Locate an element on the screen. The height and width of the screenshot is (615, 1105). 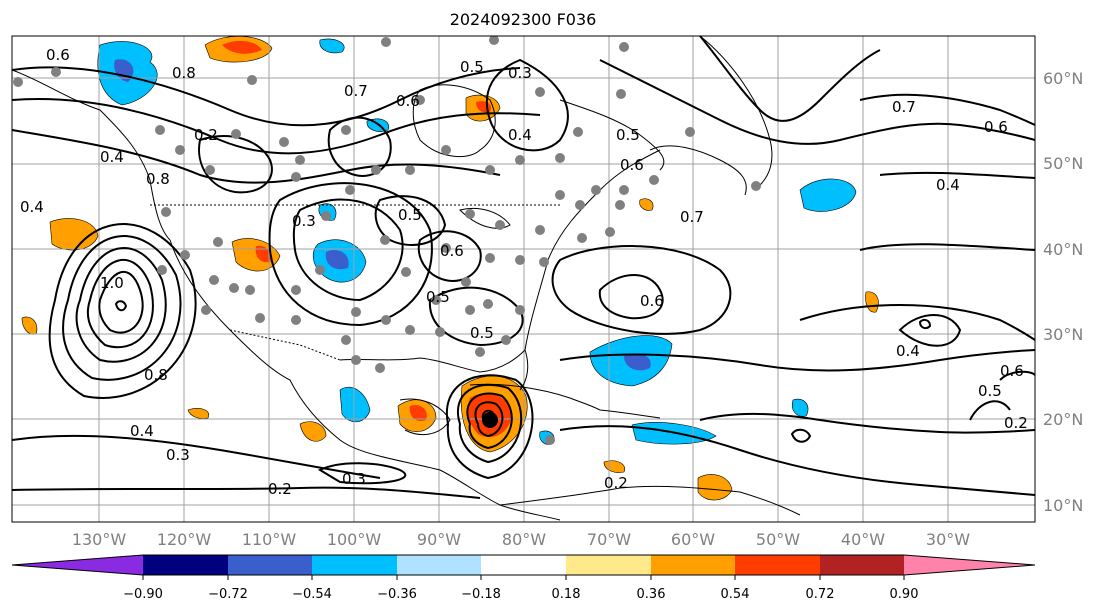
coast-south-america is located at coordinates (650, 500).